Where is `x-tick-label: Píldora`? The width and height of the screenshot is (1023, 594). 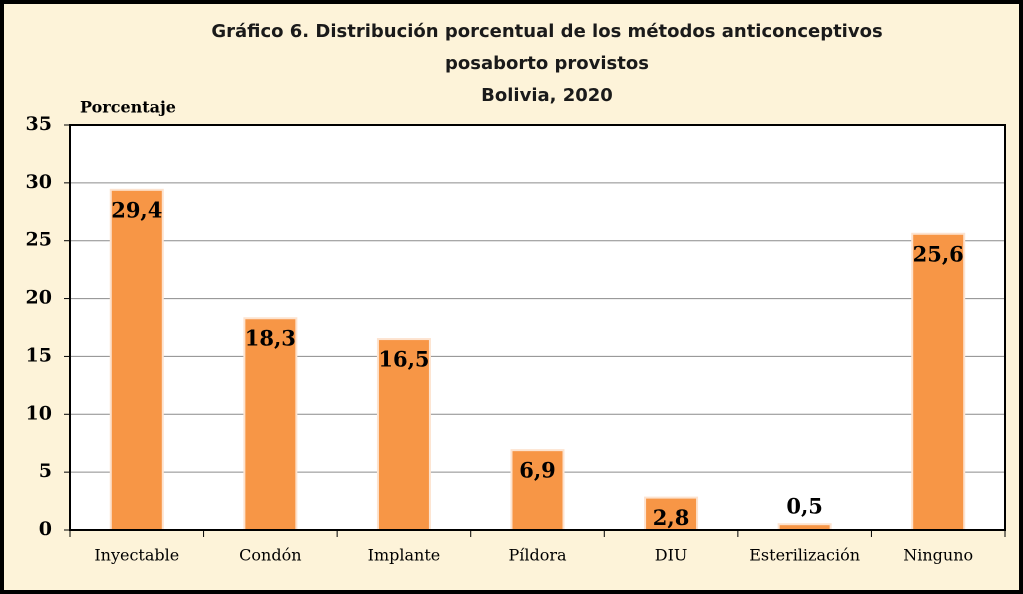
x-tick-label: Píldora is located at coordinates (537, 555).